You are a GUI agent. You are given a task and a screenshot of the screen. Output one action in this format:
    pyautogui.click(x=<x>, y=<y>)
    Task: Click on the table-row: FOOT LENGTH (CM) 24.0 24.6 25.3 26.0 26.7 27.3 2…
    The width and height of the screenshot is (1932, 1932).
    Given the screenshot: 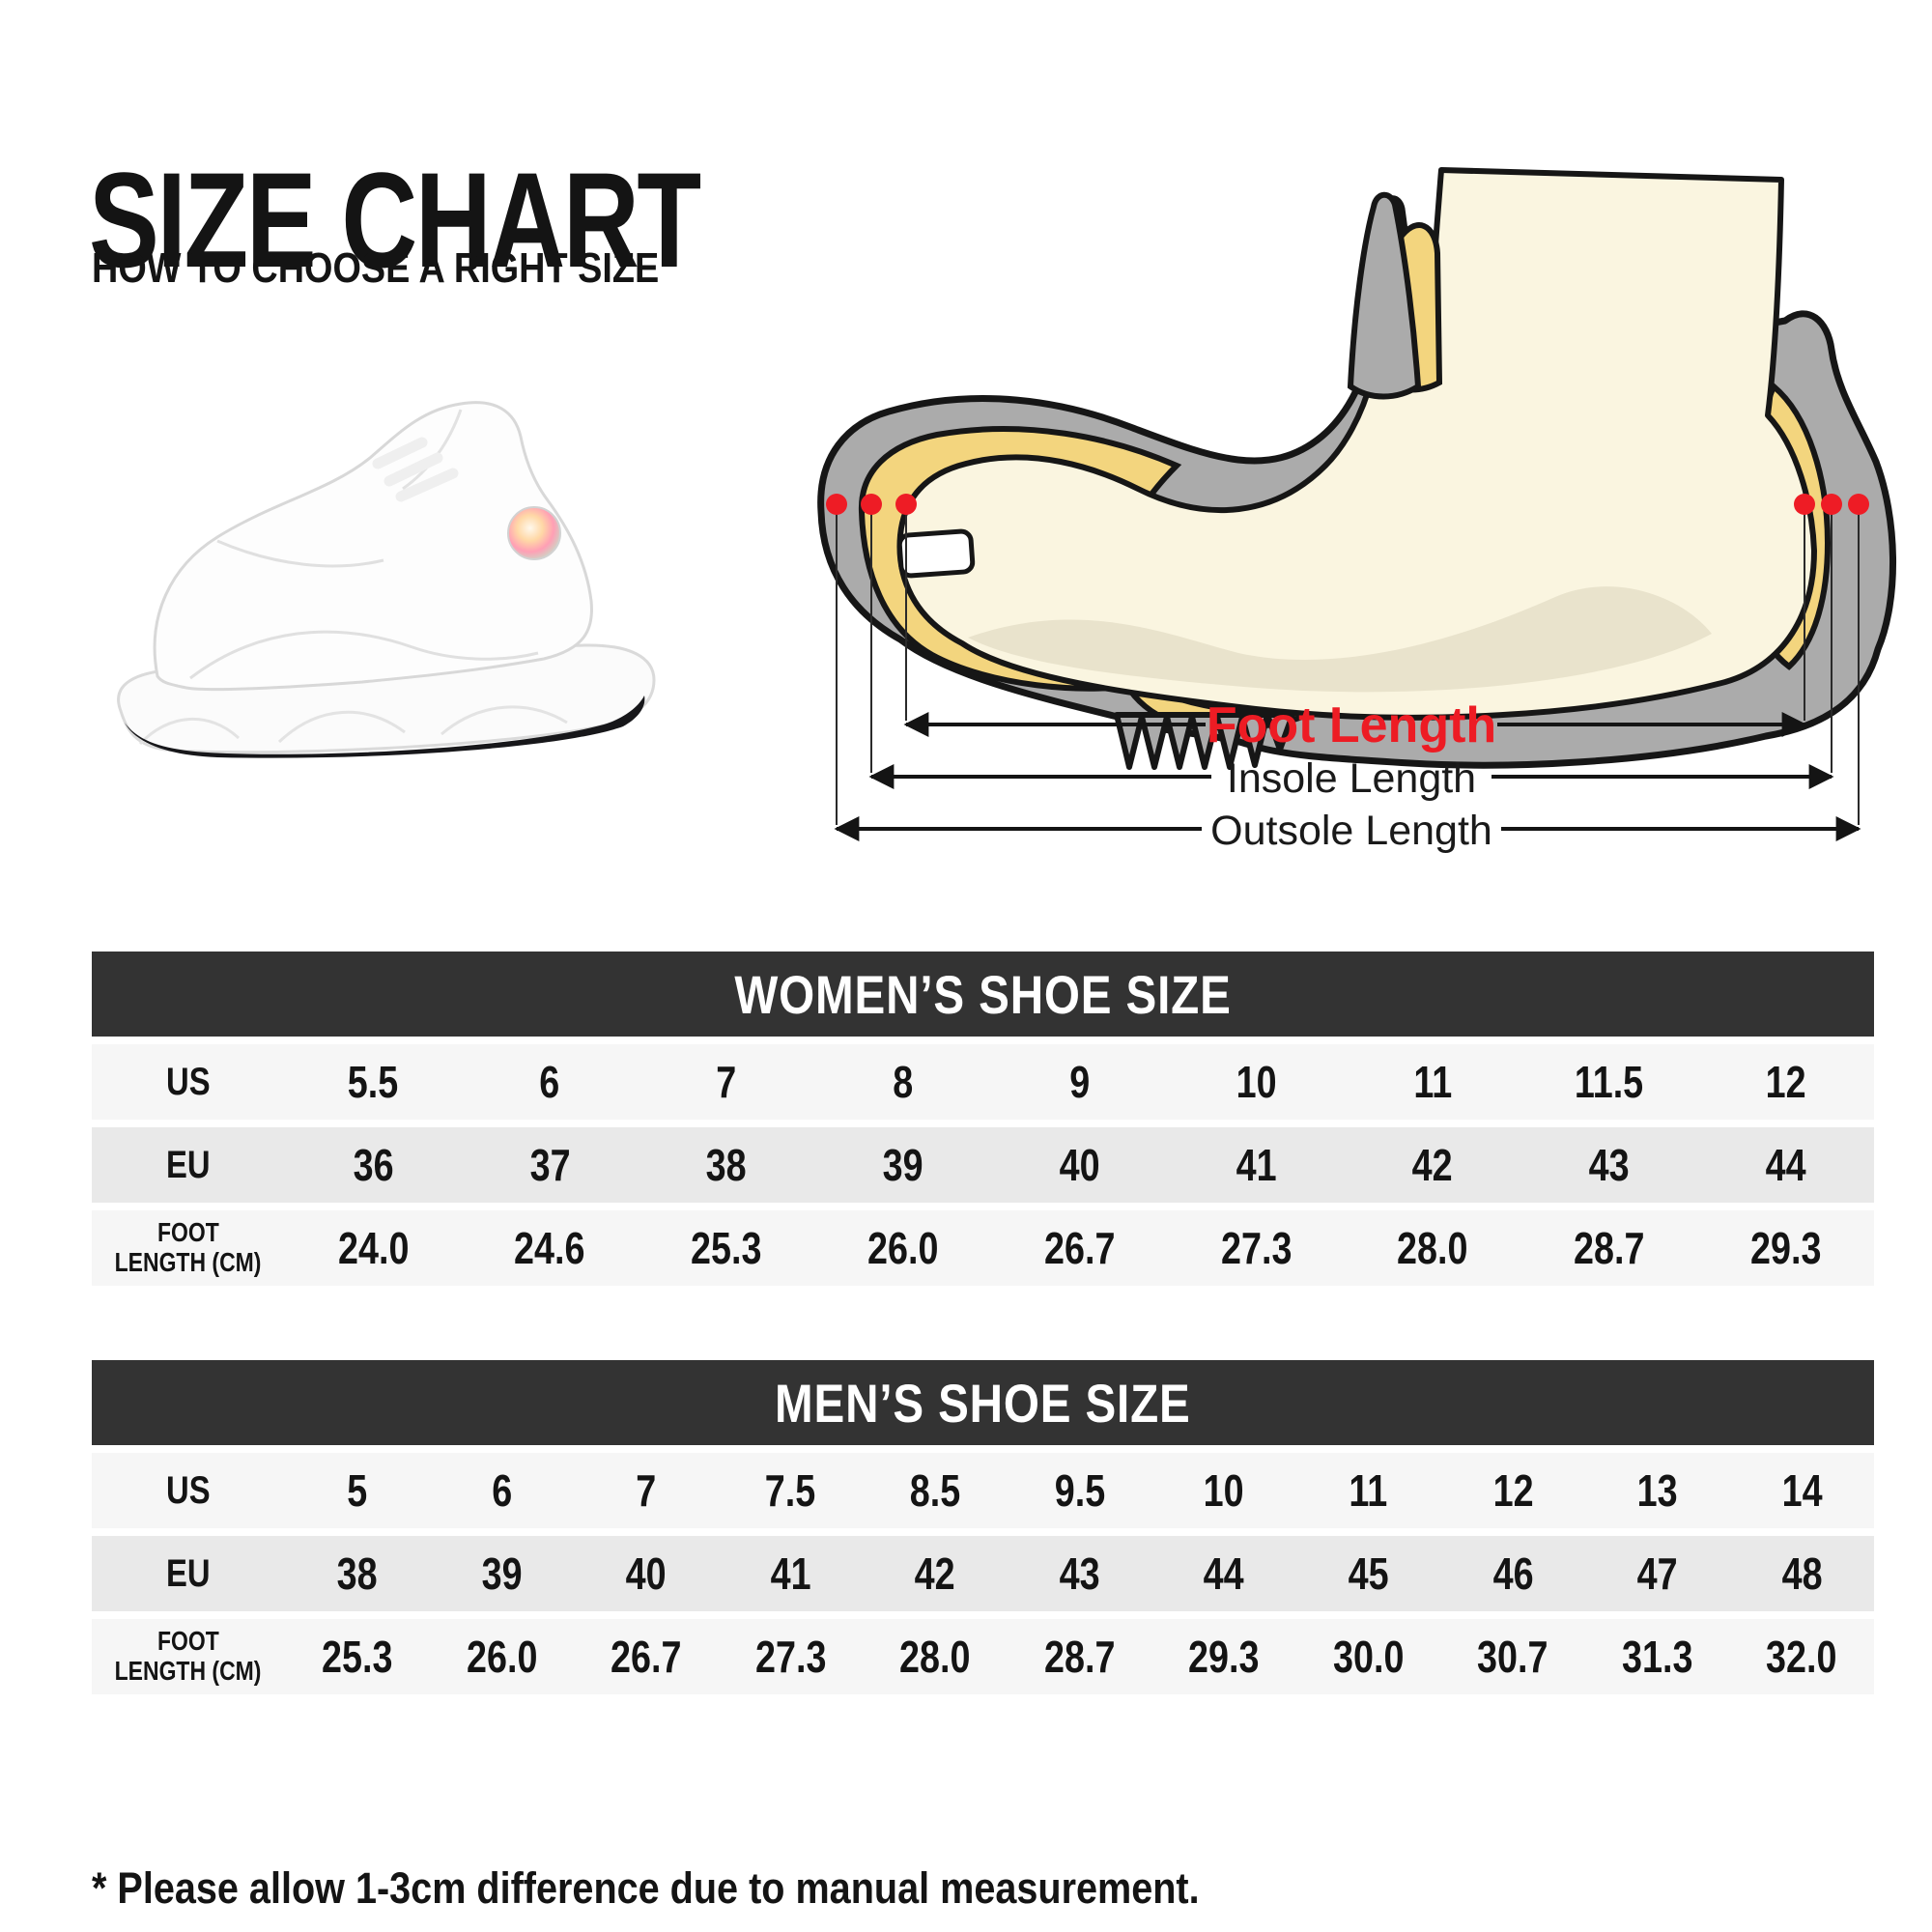 What is the action you would take?
    pyautogui.click(x=983, y=1248)
    